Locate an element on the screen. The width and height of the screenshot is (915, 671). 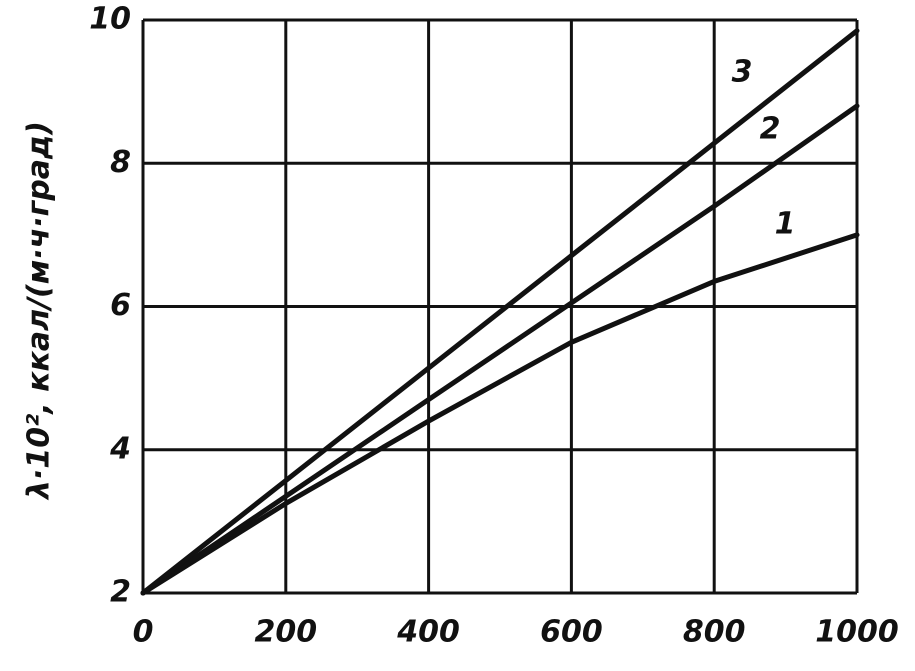
series-label: 3 is located at coordinates (742, 72).